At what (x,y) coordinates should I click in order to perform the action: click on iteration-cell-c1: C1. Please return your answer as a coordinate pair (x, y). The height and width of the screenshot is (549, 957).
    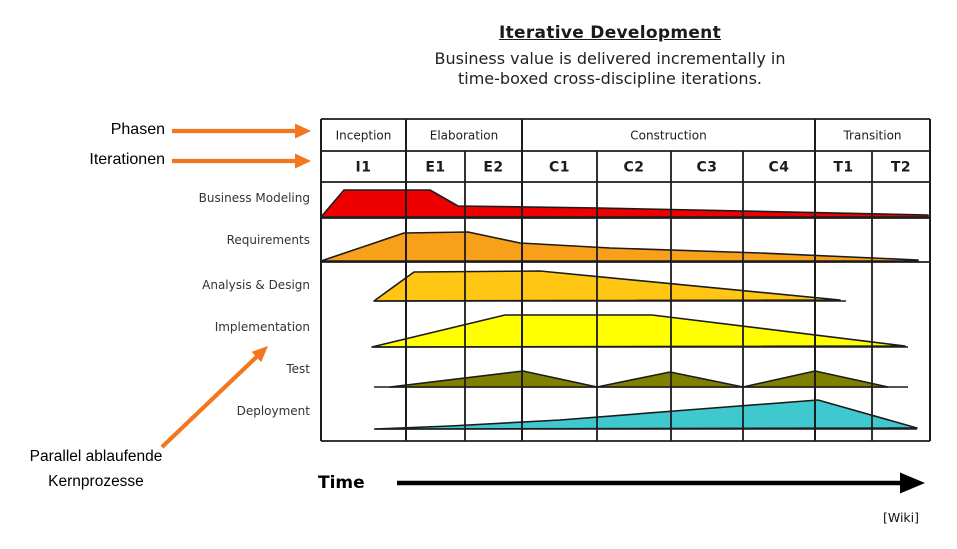
    Looking at the image, I should click on (559, 168).